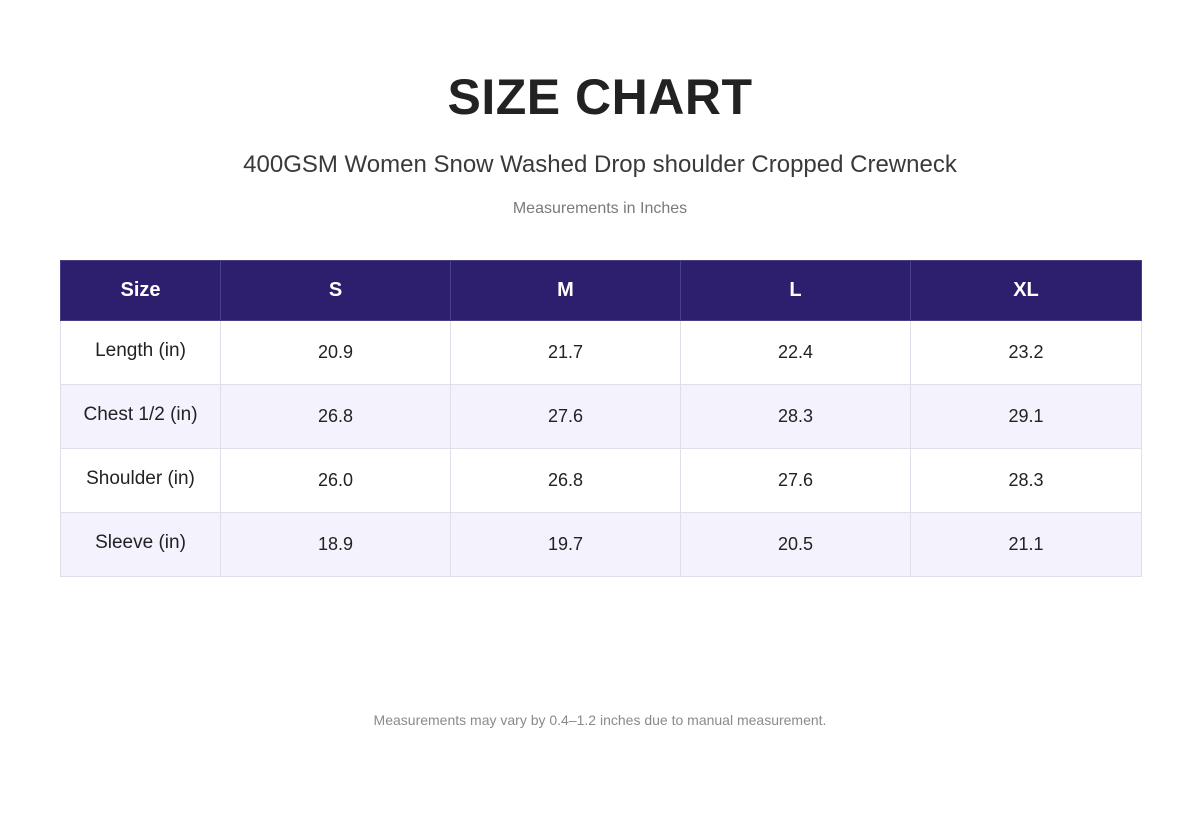 The width and height of the screenshot is (1200, 813). What do you see at coordinates (795, 352) in the screenshot?
I see `table-cell: 22.4` at bounding box center [795, 352].